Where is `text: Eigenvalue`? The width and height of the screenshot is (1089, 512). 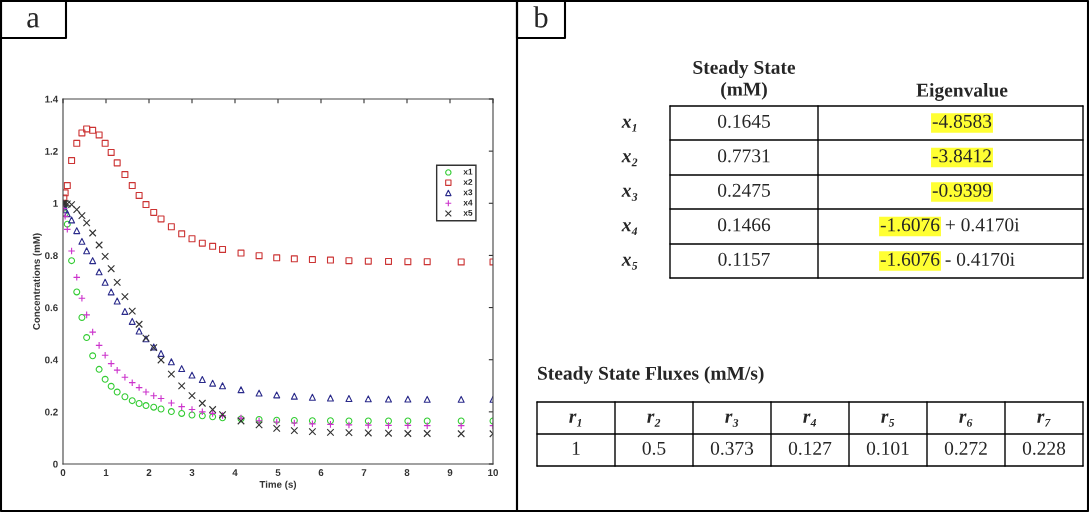
text: Eigenvalue is located at coordinates (962, 92).